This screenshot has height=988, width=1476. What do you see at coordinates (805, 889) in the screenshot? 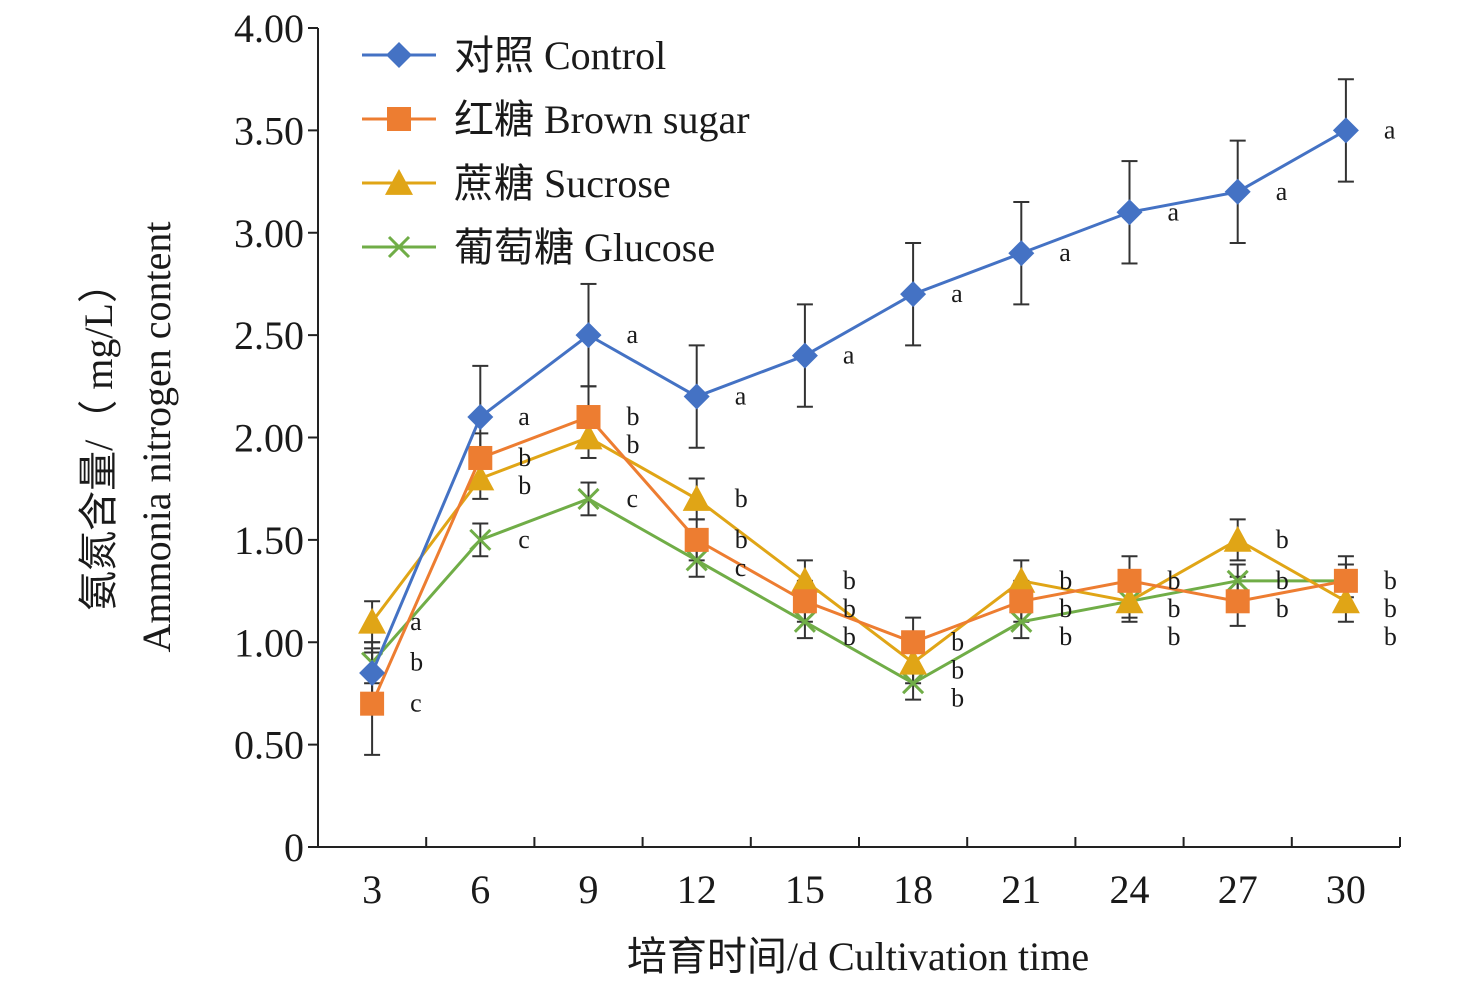
I see `x-tick-label: 15` at bounding box center [805, 889].